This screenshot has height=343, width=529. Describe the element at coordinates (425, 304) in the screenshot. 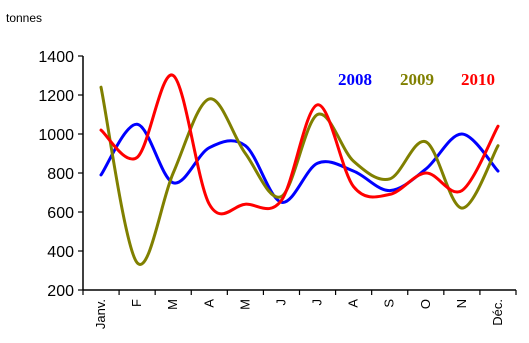

I see `x-tick-label: O` at that location.